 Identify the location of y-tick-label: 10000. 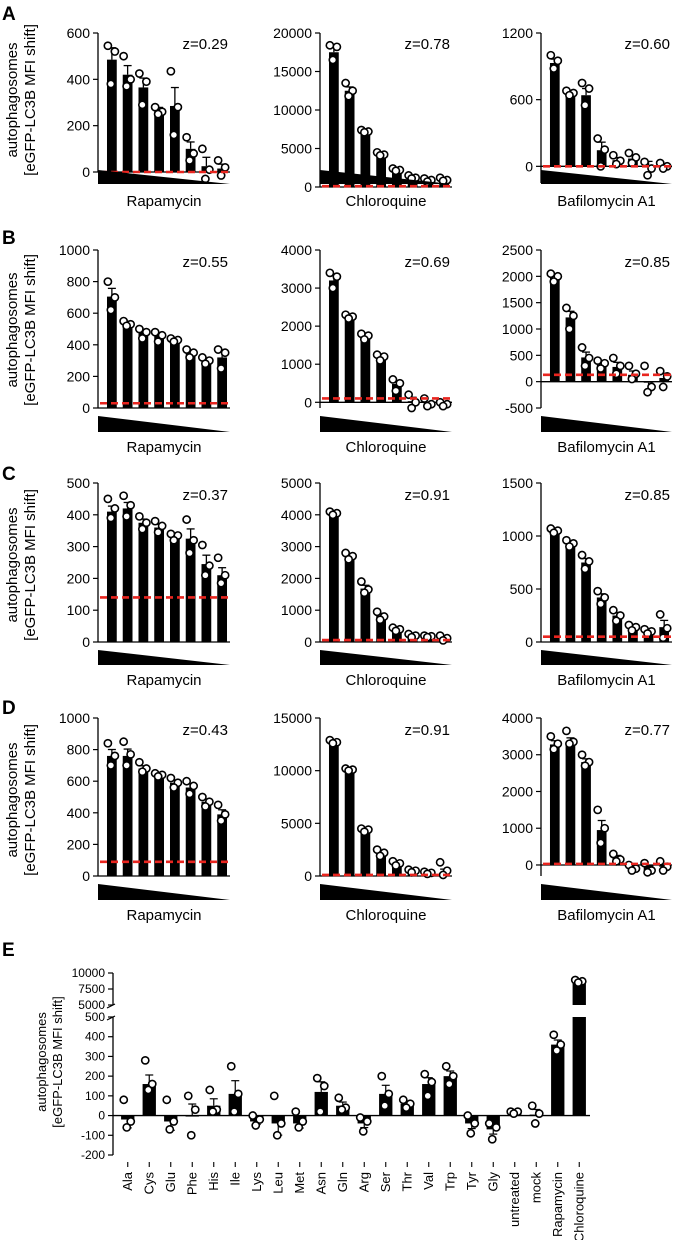
(89, 973).